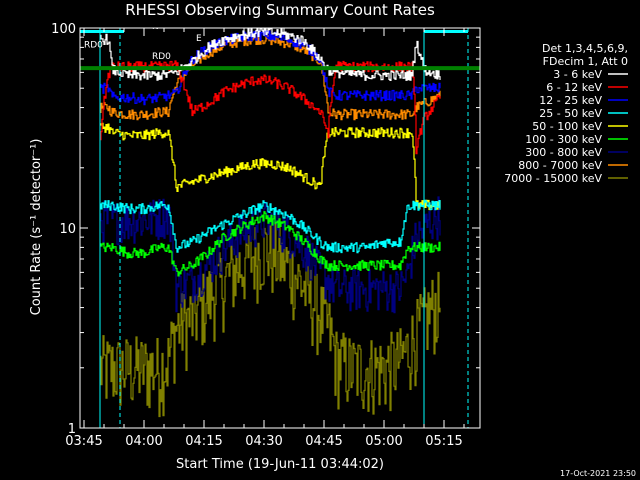  What do you see at coordinates (280, 10) in the screenshot?
I see `chart-title: RHESSI Observing Summary Count Rates` at bounding box center [280, 10].